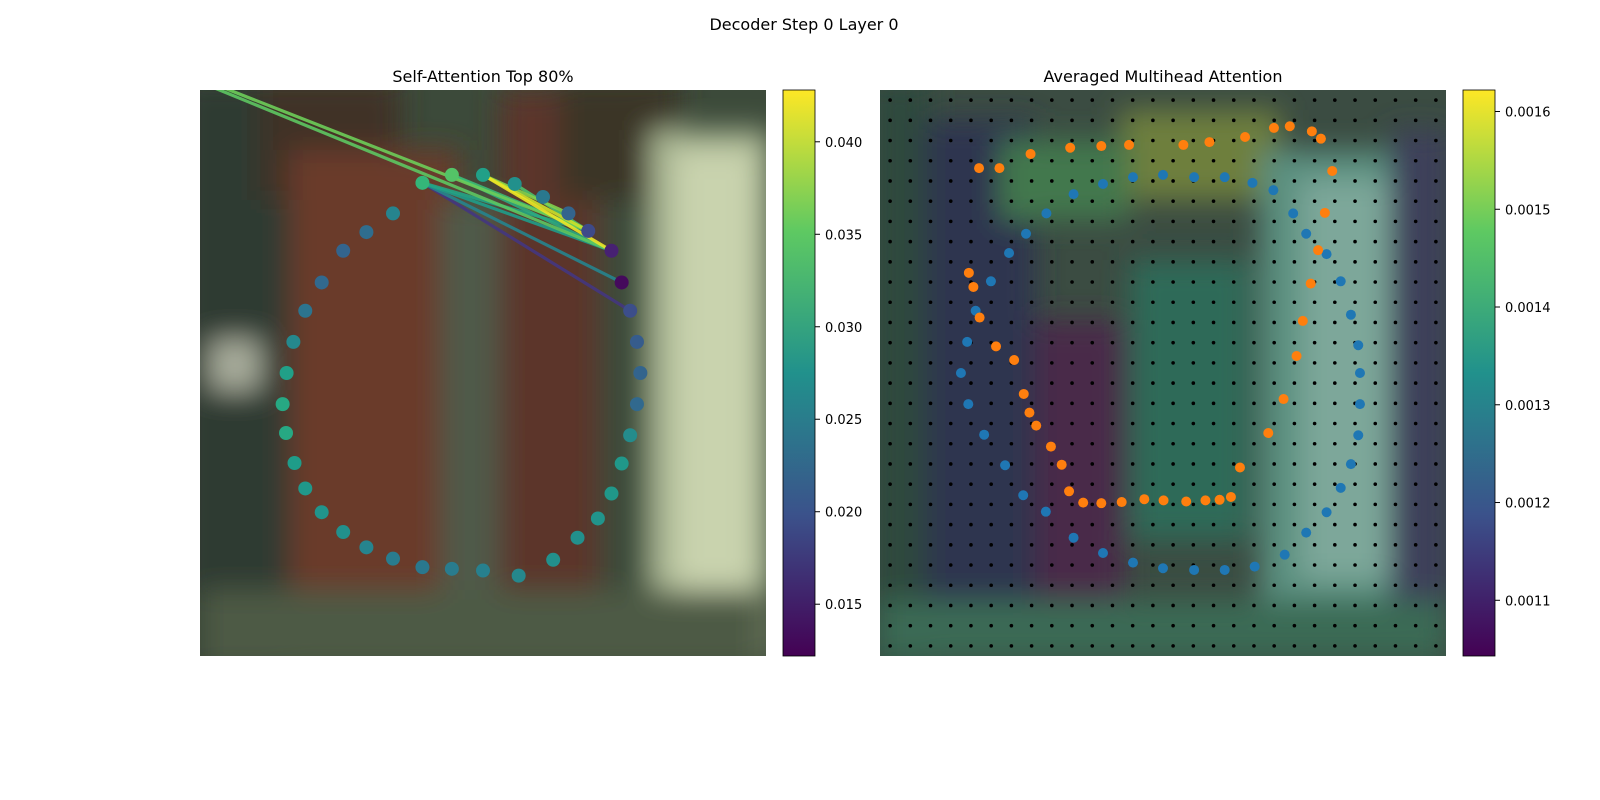  What do you see at coordinates (423, 201) in the screenshot?
I see `attention-lines` at bounding box center [423, 201].